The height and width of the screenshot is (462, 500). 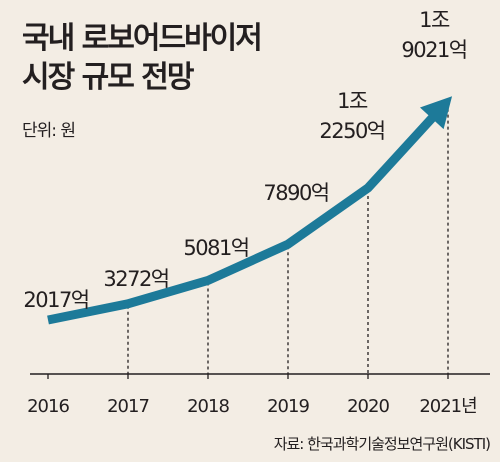 I want to click on x-tick-label: 2018, so click(x=208, y=406).